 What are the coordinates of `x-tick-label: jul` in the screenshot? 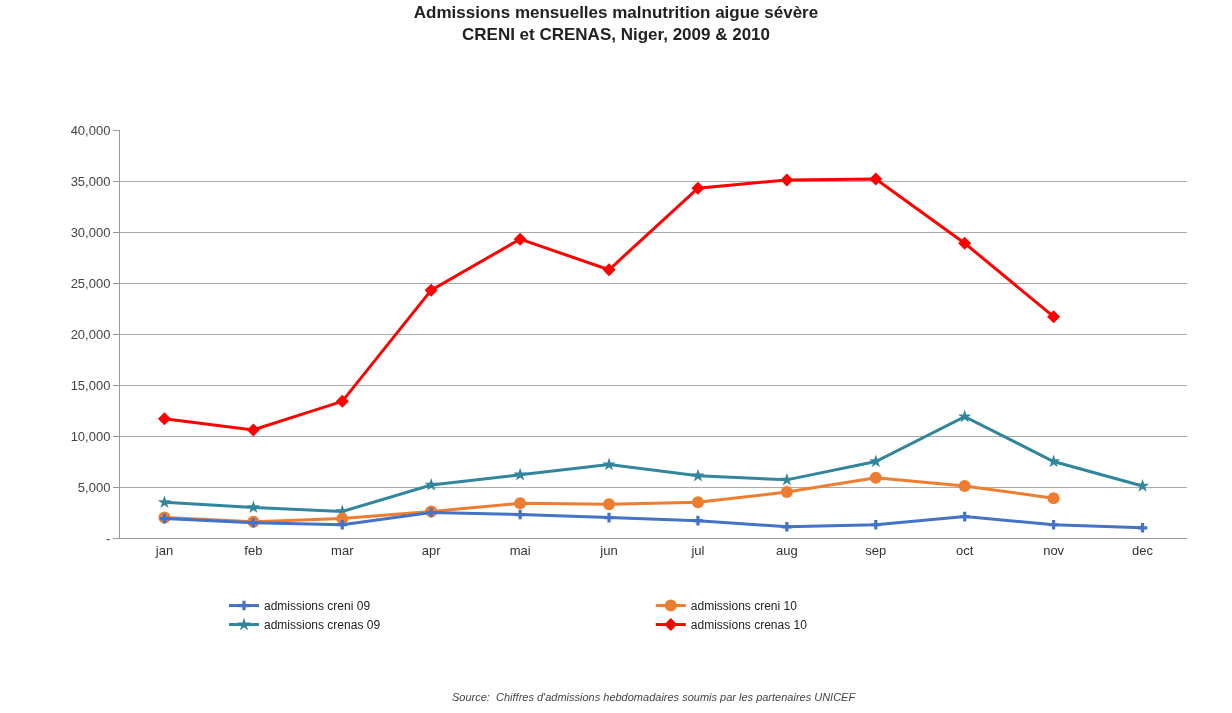 It's located at (697, 550).